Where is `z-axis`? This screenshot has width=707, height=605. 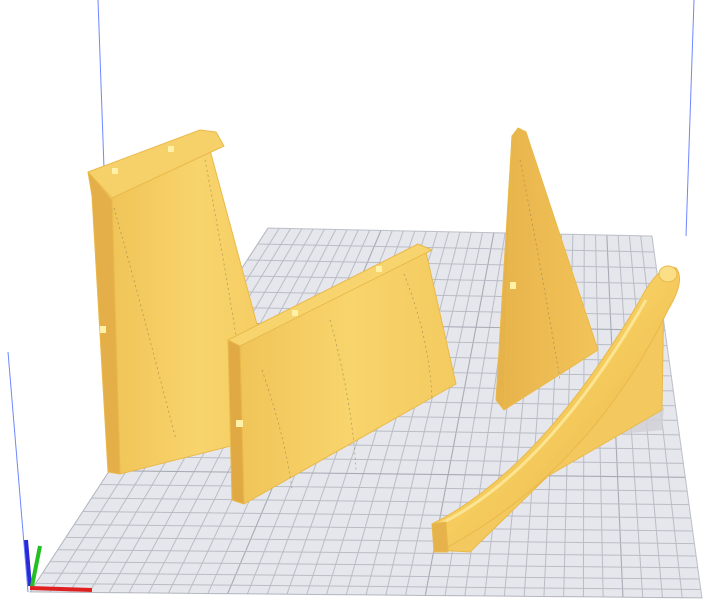
z-axis is located at coordinates (28, 563).